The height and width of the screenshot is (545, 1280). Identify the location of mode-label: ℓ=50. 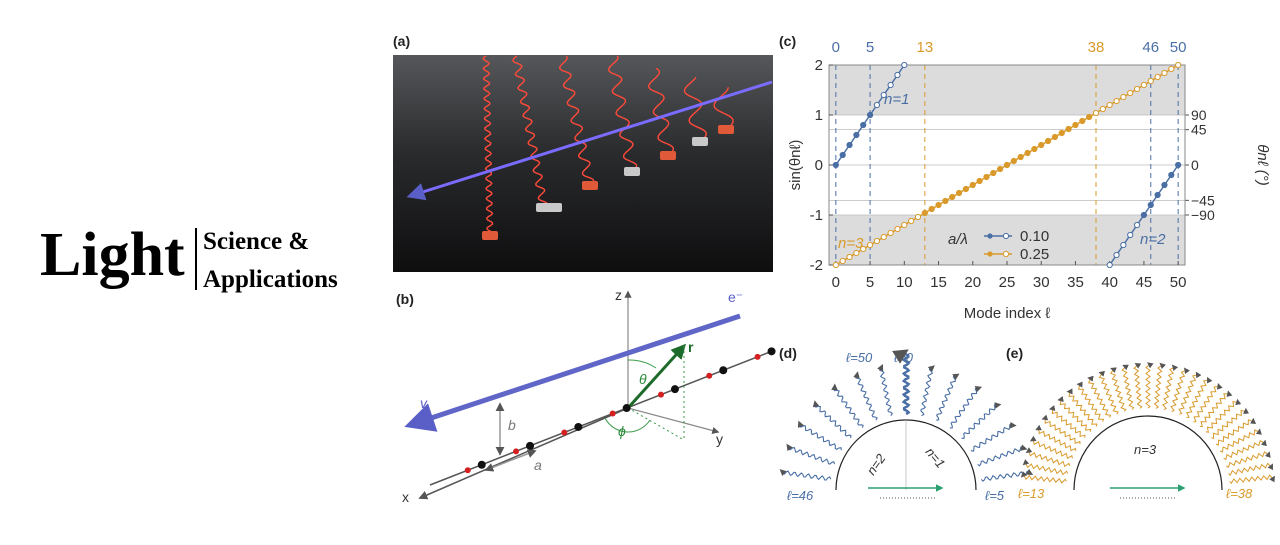
(859, 357).